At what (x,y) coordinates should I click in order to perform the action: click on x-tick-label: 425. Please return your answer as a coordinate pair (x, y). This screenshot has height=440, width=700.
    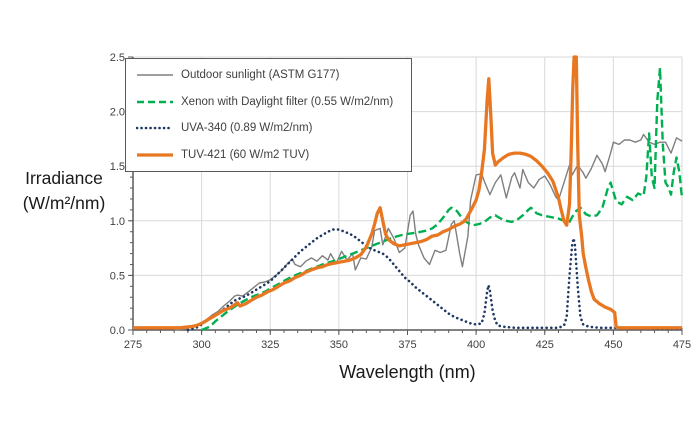
    Looking at the image, I should click on (545, 345).